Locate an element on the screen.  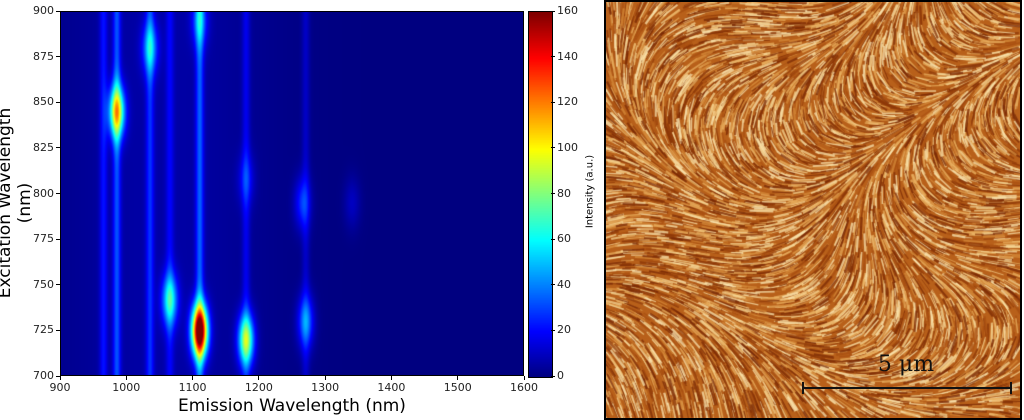
x-tick-label: 900 is located at coordinates (60, 387).